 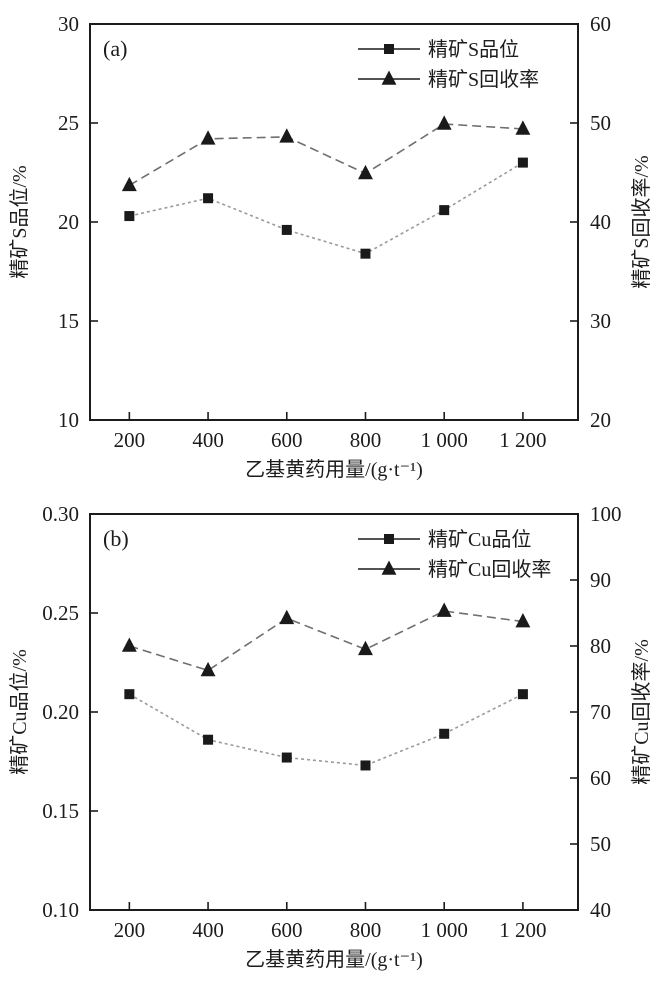 What do you see at coordinates (600, 712) in the screenshot?
I see `y-right-tick-label: 70` at bounding box center [600, 712].